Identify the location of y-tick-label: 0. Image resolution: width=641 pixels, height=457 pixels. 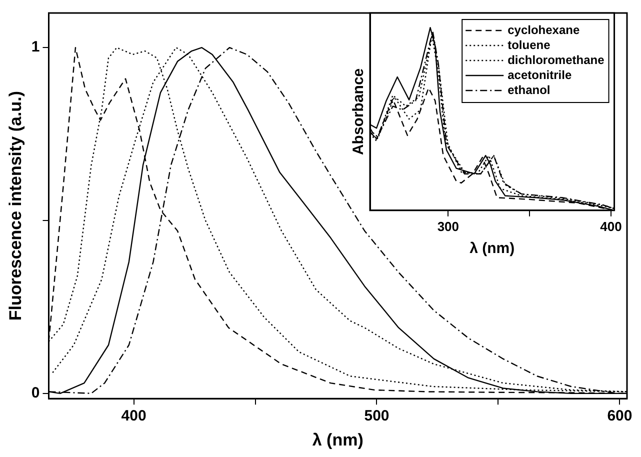
(35, 393).